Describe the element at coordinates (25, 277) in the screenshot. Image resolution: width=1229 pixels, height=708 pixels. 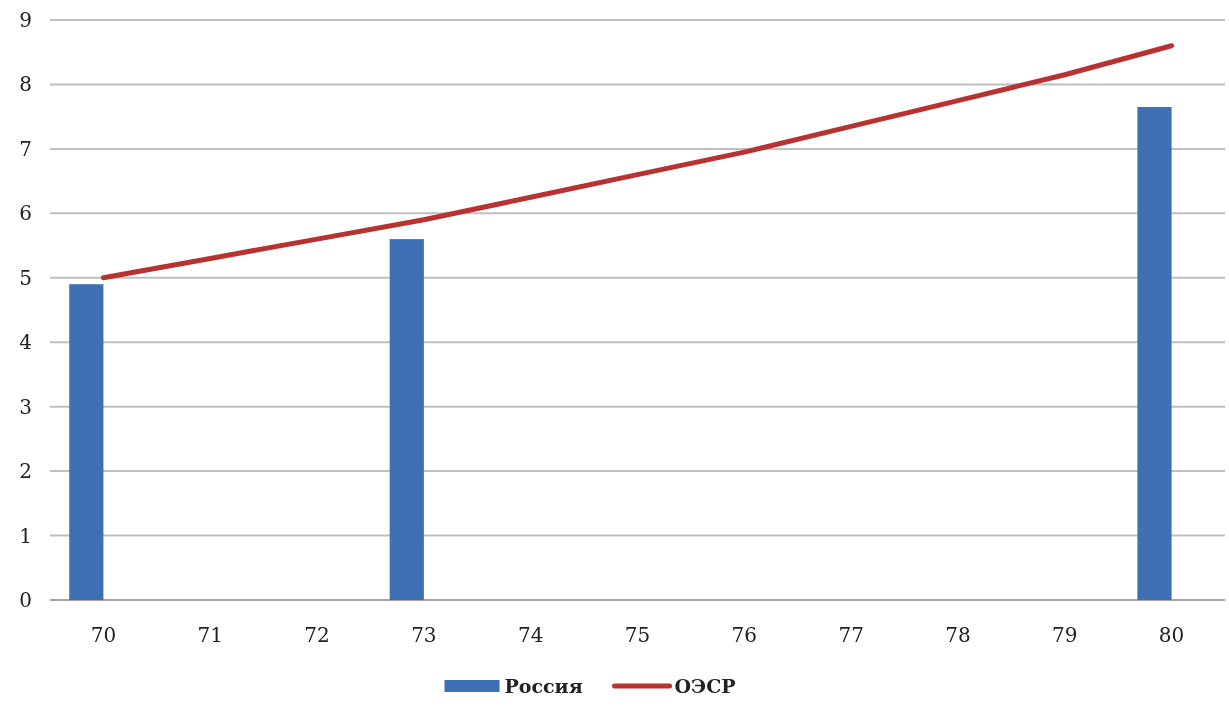
I see `y-tick-label: 5` at that location.